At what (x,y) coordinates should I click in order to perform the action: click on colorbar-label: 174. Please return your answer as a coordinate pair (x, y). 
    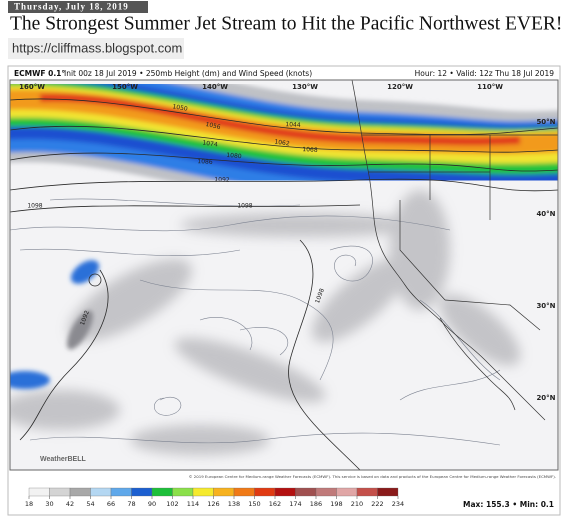
    Looking at the image, I should click on (295, 504).